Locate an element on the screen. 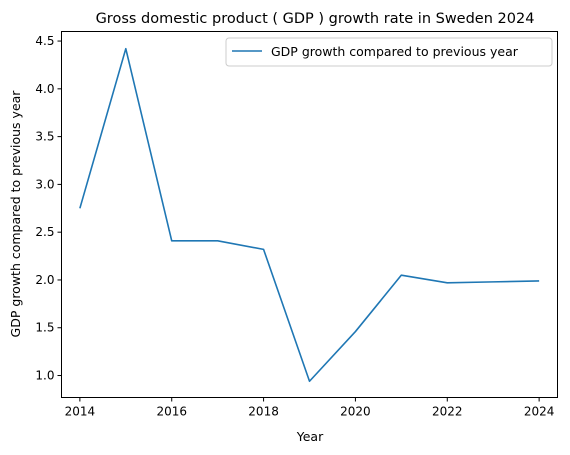  legend-label: GDP growth compared to previous year is located at coordinates (395, 51).